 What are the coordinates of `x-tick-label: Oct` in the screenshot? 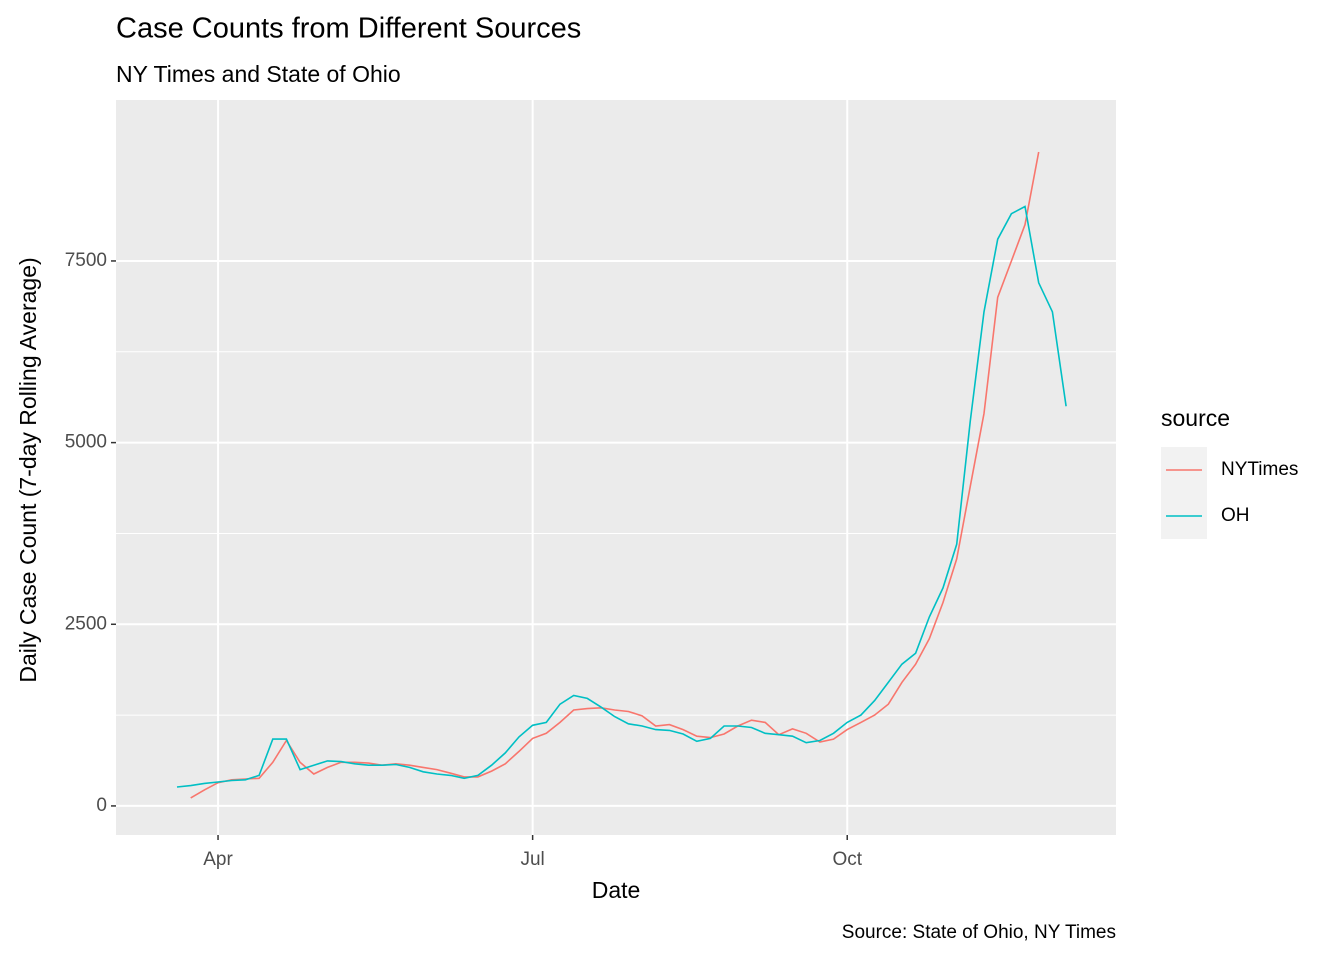 It's located at (847, 859).